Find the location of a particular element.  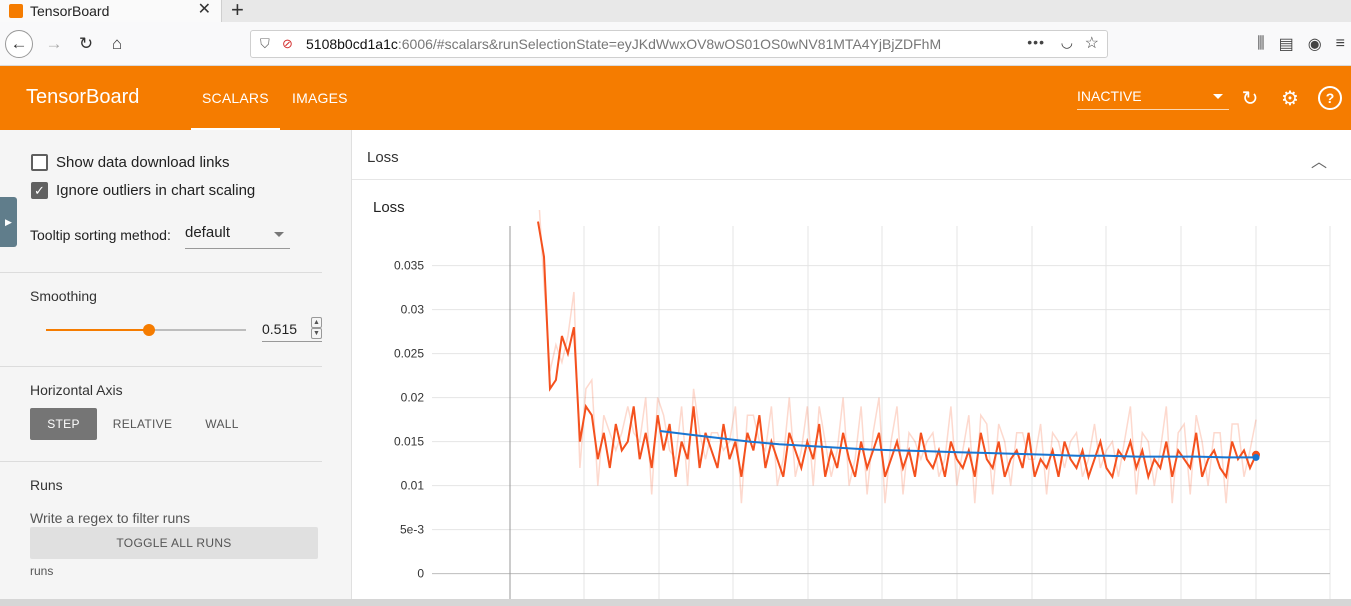

card-title: Loss is located at coordinates (383, 157).